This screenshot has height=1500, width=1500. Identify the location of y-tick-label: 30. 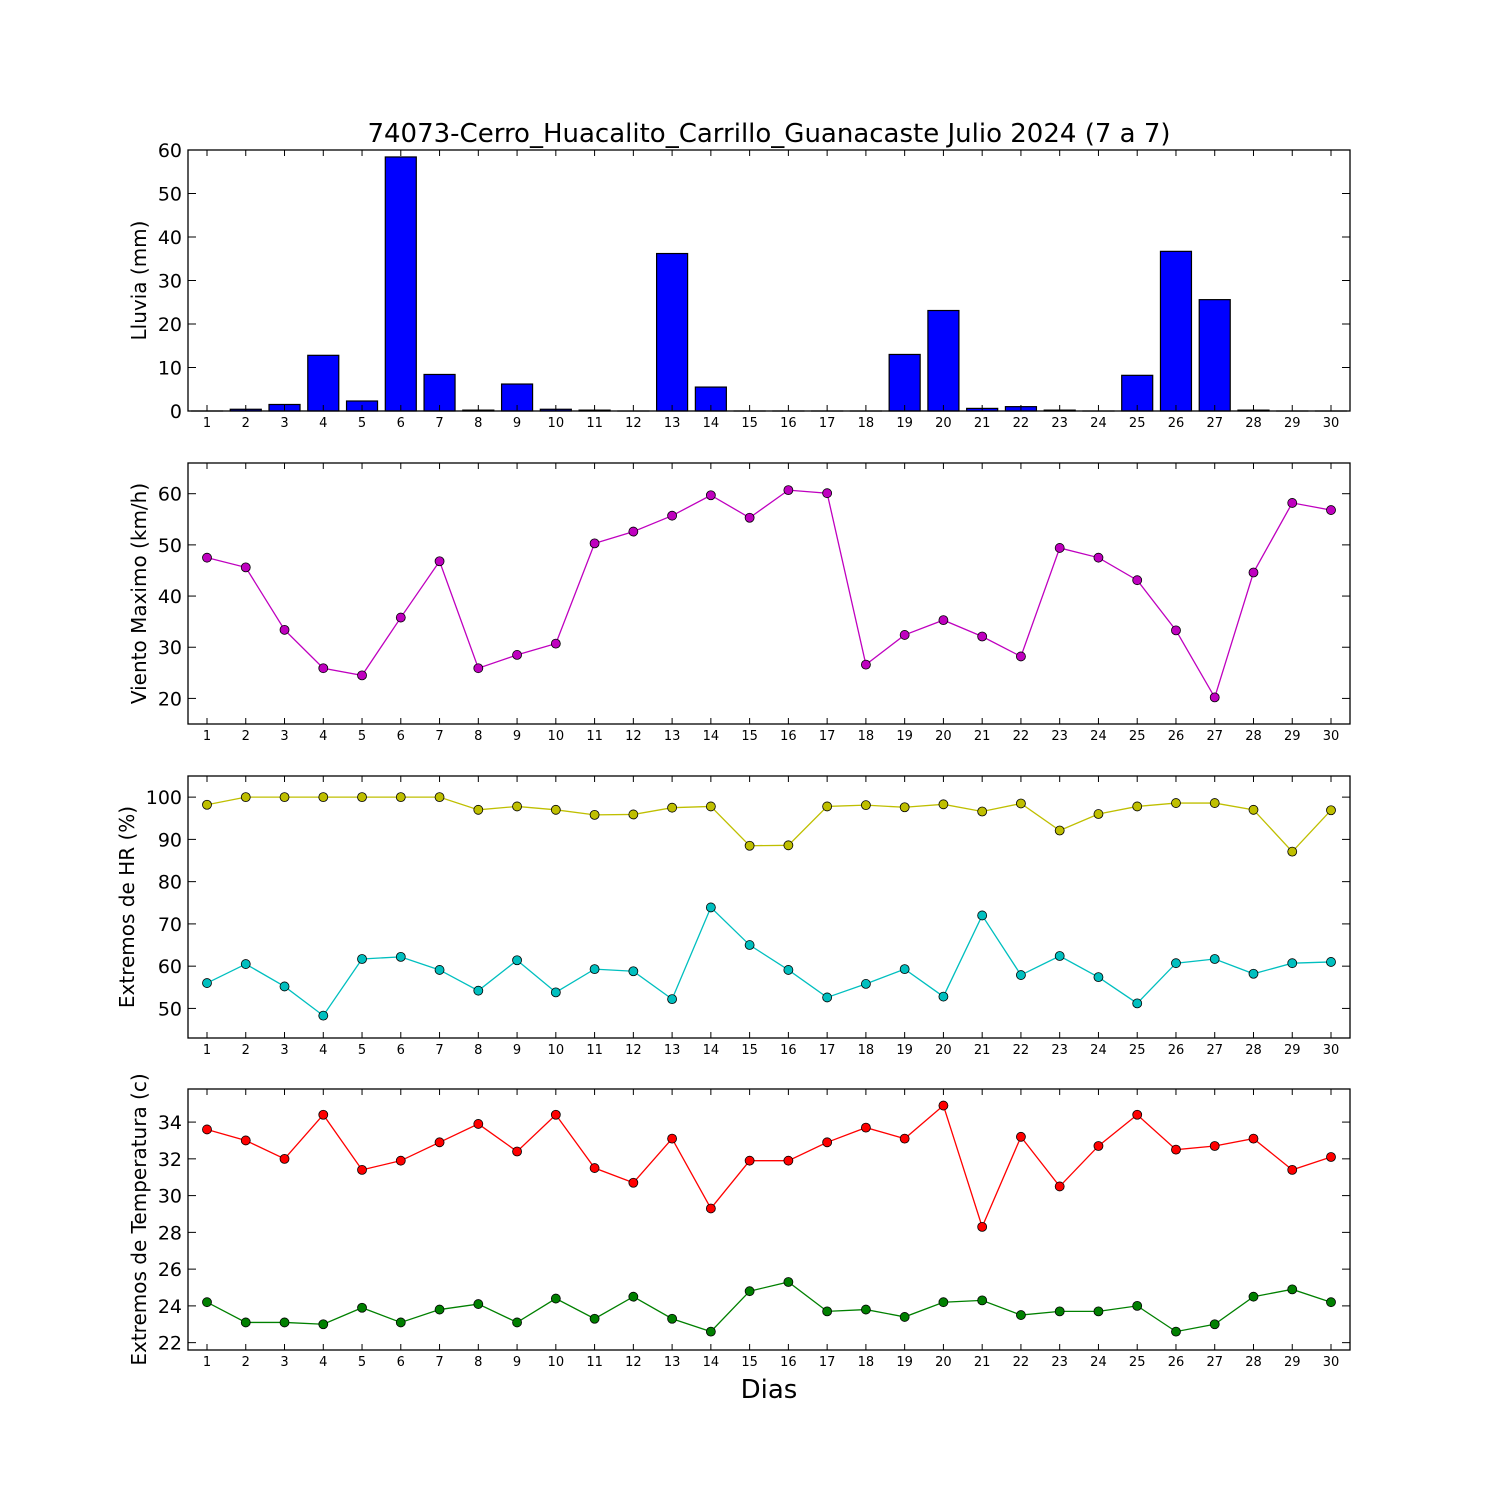
(170, 648).